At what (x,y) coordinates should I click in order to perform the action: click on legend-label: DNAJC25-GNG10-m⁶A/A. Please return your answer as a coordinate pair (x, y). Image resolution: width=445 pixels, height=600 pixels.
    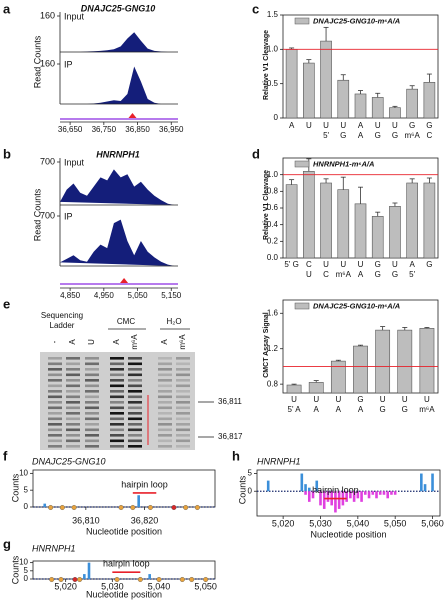
    Looking at the image, I should click on (356, 20).